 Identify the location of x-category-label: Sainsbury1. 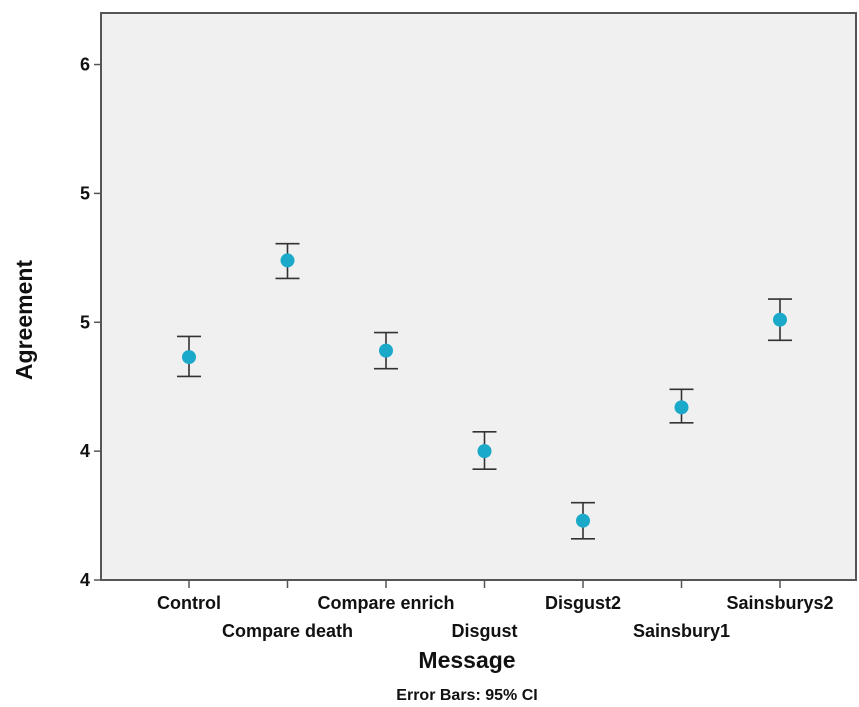
(681, 631).